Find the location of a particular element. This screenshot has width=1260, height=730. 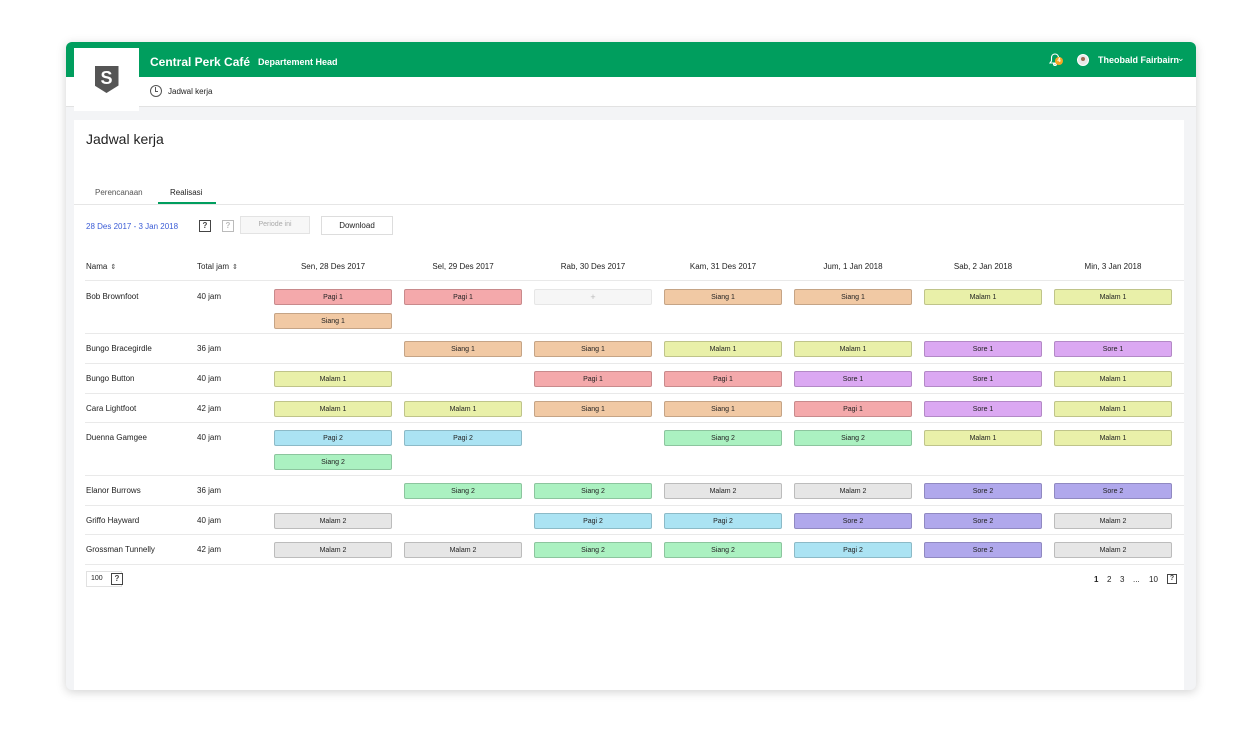

employee-name: Grossman Tunnelly is located at coordinates (120, 549).